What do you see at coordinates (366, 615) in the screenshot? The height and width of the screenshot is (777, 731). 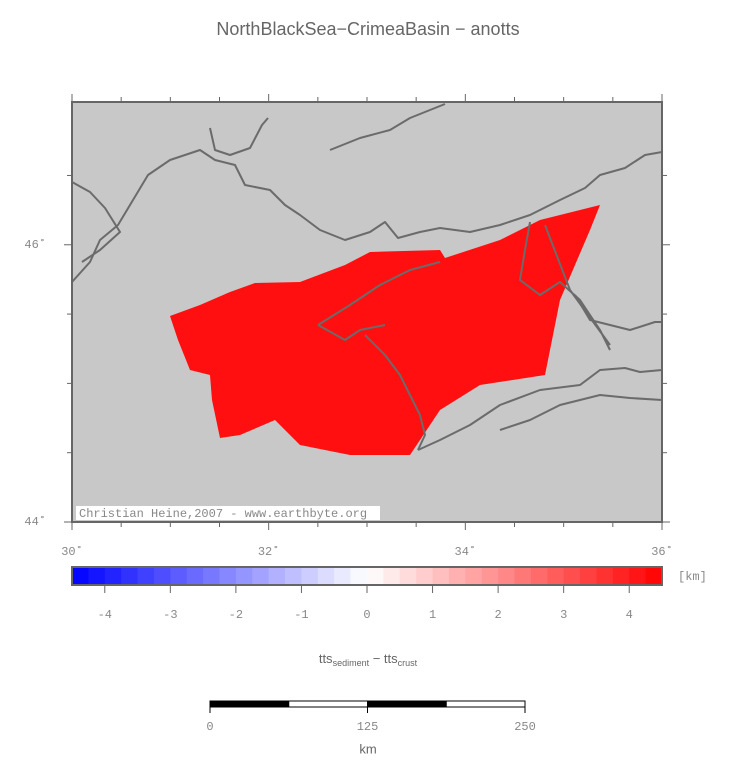 I see `colorbar-tick-label: 0` at bounding box center [366, 615].